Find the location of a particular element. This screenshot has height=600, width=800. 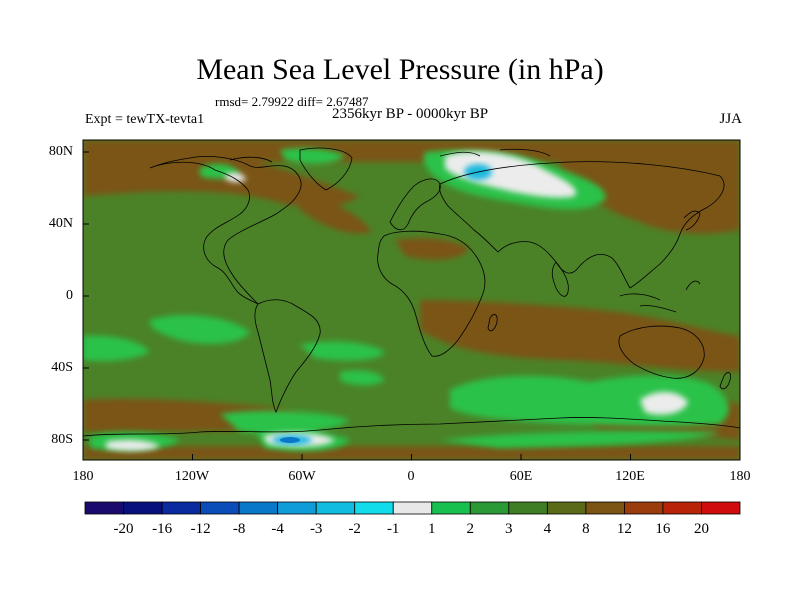

lon-label-60w: 60W is located at coordinates (302, 476).